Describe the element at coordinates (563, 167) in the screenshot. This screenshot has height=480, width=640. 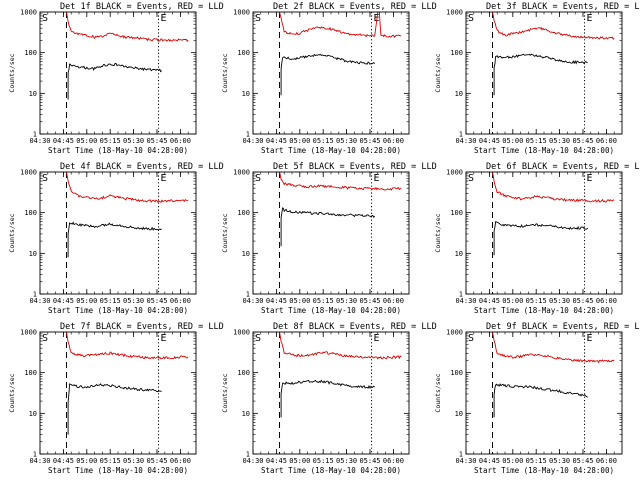
I see `chart-title: Det 6f BLACK = Events, RED = LLD` at that location.